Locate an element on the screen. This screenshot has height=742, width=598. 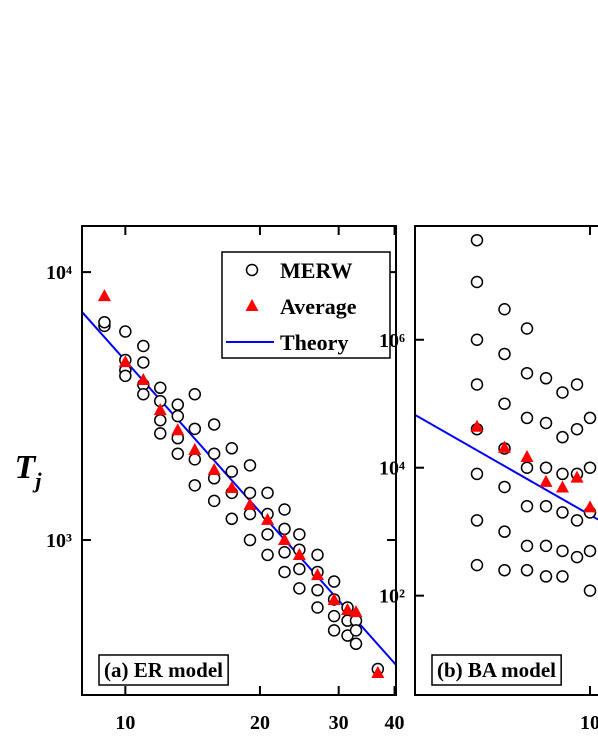
y-axis-label-main: T is located at coordinates (26, 467).